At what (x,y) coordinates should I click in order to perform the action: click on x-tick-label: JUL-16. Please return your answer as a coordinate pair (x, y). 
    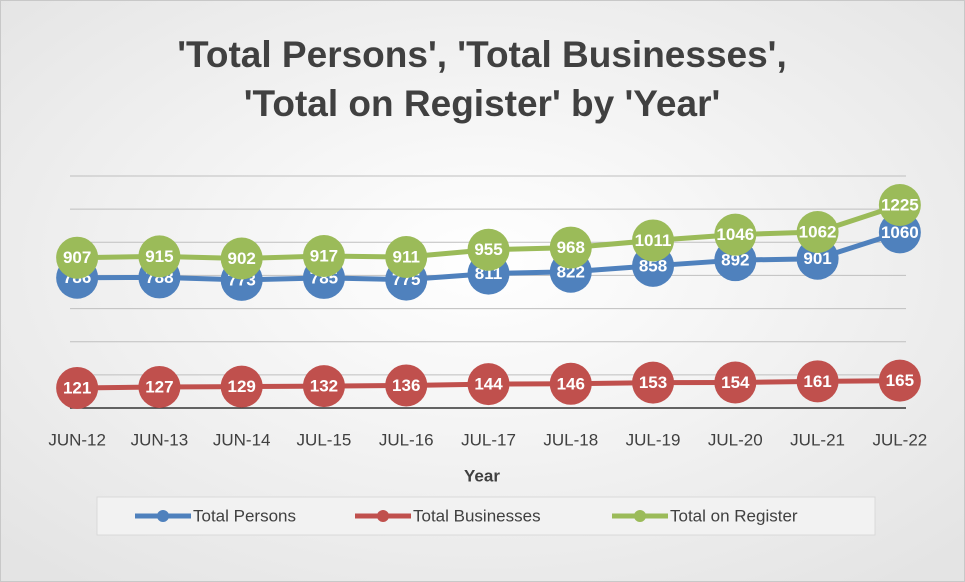
    Looking at the image, I should click on (406, 439).